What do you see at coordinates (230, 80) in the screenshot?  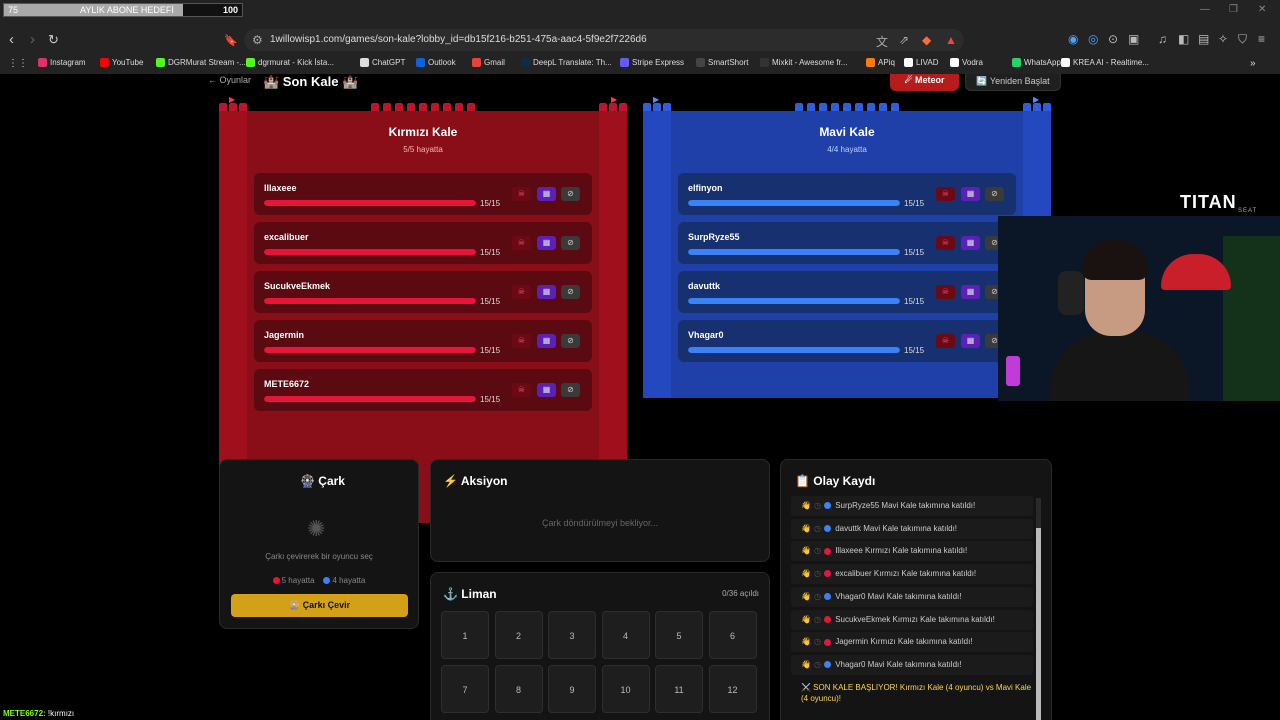 I see `back-to-games-link: ← Oyunlar` at bounding box center [230, 80].